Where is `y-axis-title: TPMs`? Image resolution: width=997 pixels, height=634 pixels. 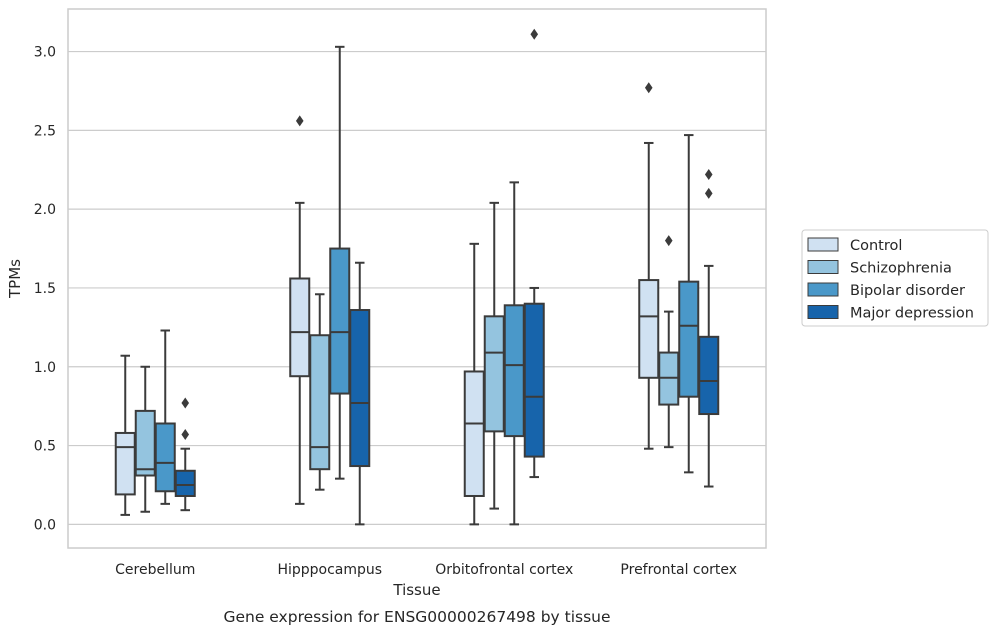
y-axis-title: TPMs is located at coordinates (15, 279).